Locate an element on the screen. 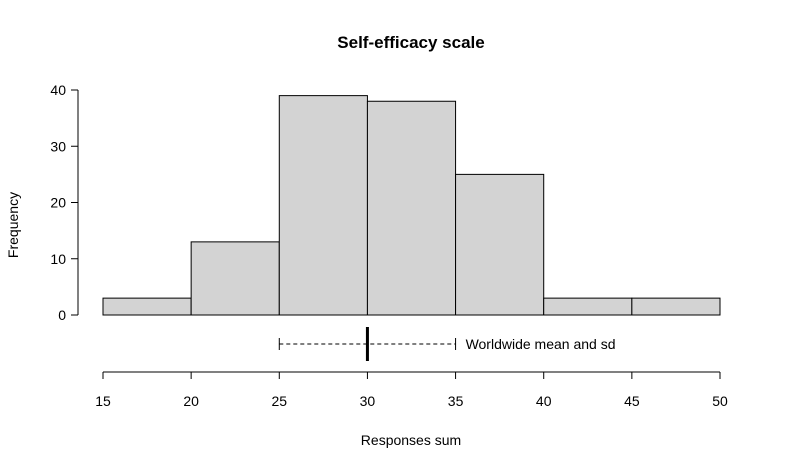  x-tick-label: 50 is located at coordinates (720, 401).